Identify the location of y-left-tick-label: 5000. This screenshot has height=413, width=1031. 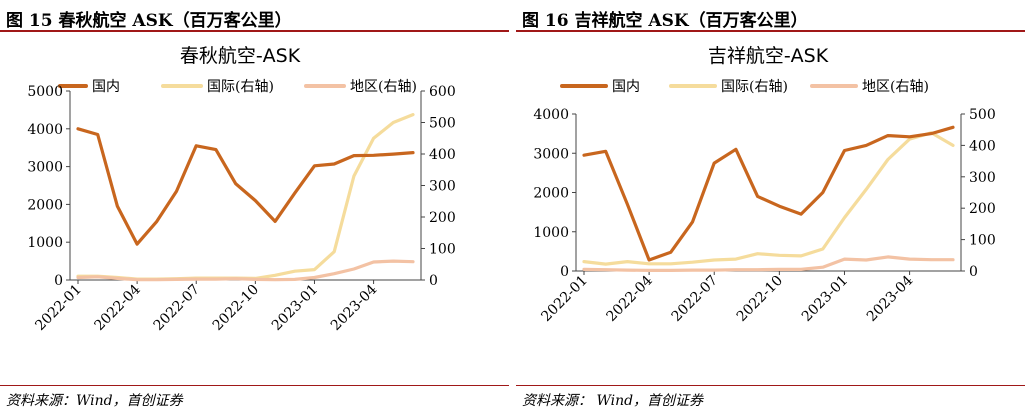
(45, 92).